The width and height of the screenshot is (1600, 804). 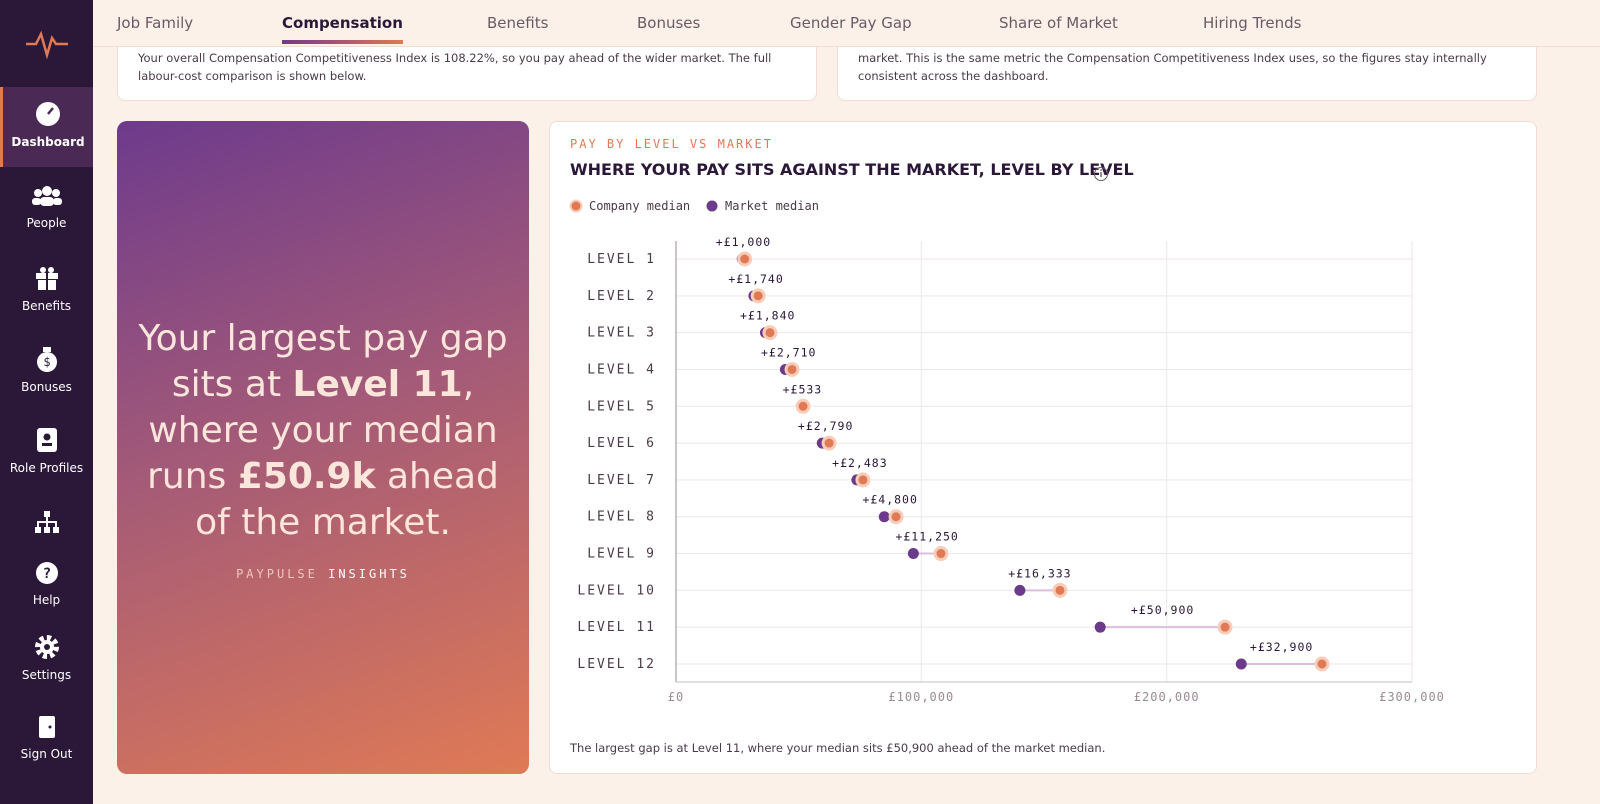 I want to click on text: £50.9k, so click(x=306, y=476).